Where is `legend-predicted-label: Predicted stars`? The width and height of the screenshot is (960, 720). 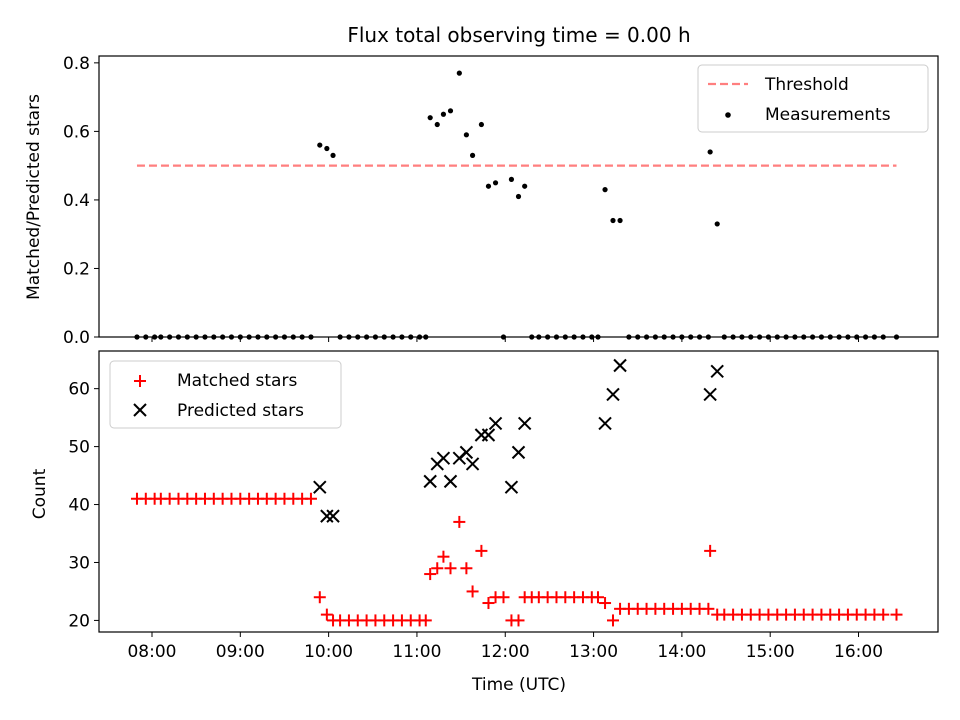
legend-predicted-label: Predicted stars is located at coordinates (240, 411).